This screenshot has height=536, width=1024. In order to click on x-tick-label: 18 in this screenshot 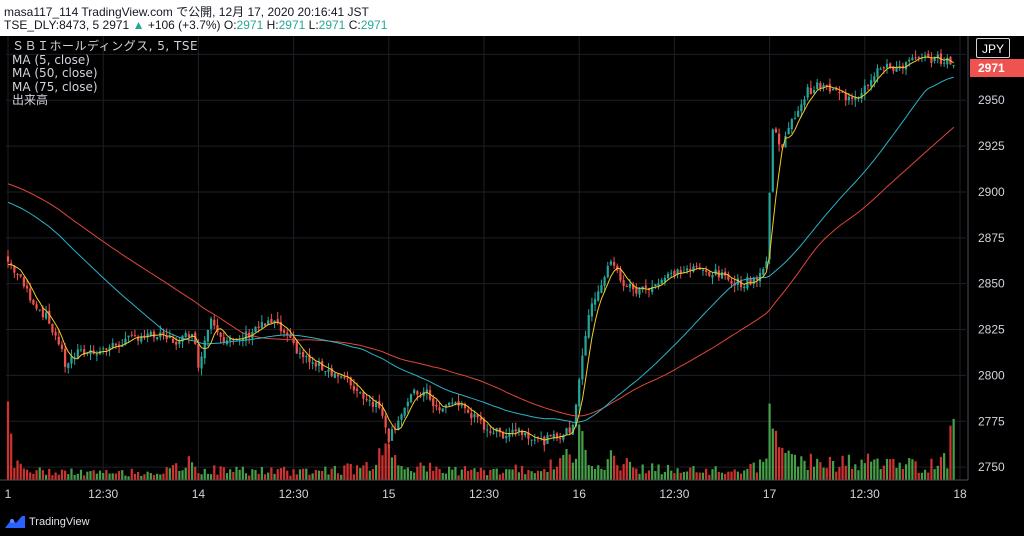, I will do `click(960, 494)`.